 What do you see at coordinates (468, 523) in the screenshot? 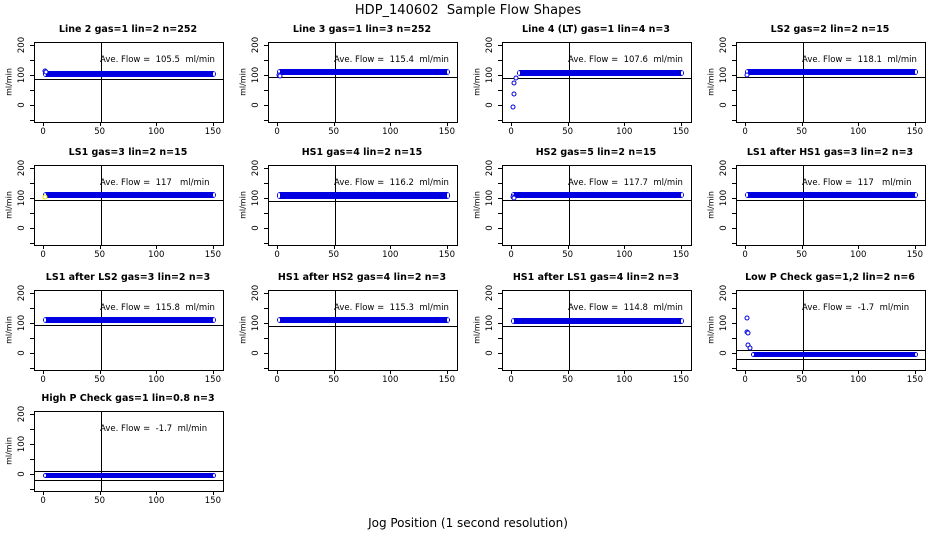
I see `x-axis-title: Jog Position (1 second resolution)` at bounding box center [468, 523].